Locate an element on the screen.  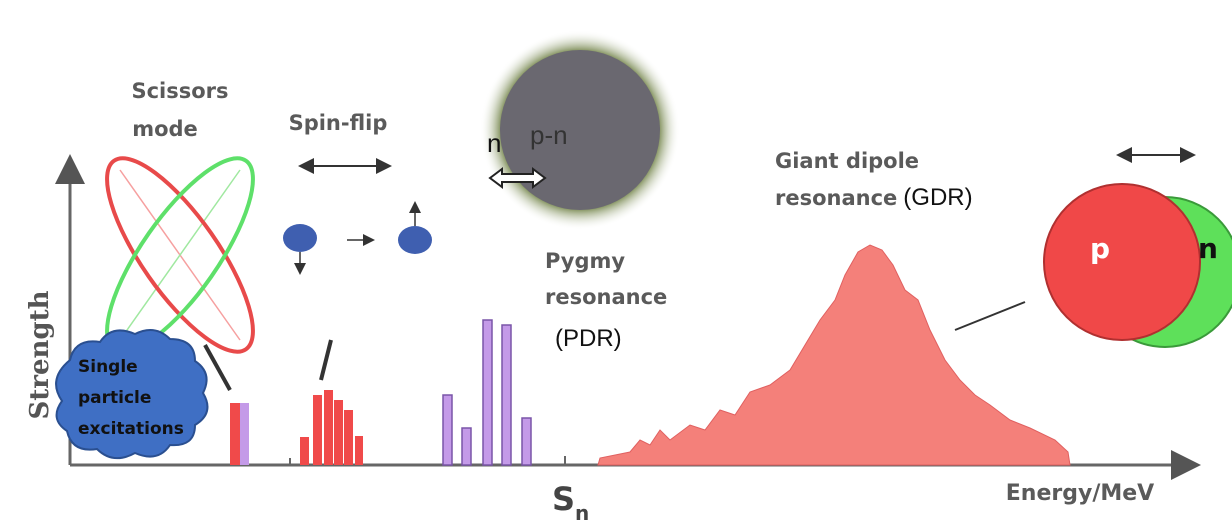
oscillation-arrow is located at coordinates (517, 178).